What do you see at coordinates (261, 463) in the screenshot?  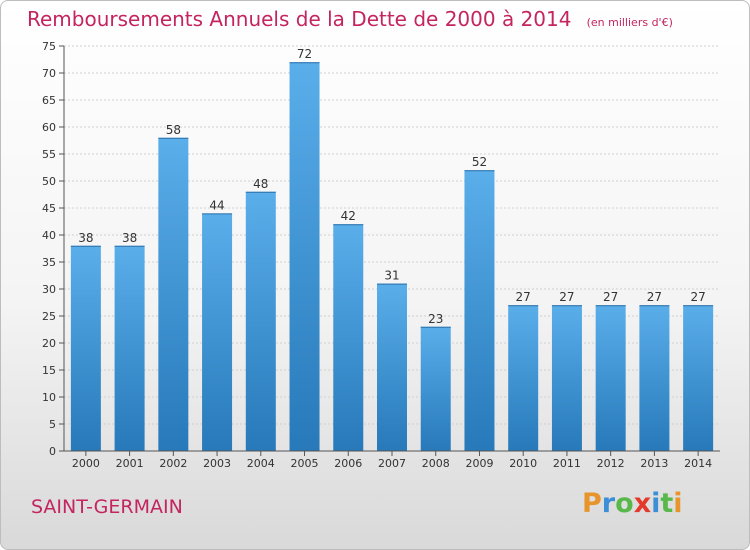 I see `x-tick-label: 2004` at bounding box center [261, 463].